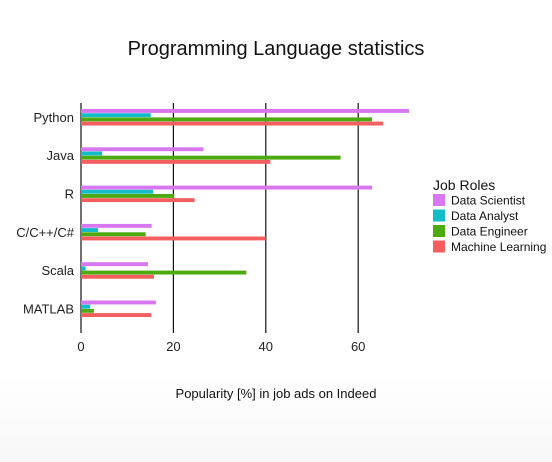 The width and height of the screenshot is (552, 462). I want to click on x-tick-label: 40, so click(266, 346).